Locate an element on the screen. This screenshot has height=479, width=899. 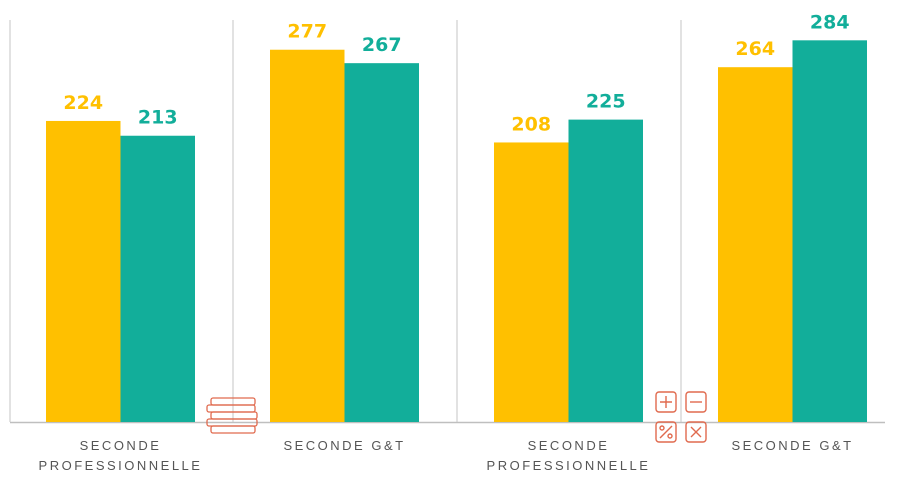
books-icon is located at coordinates (232, 415).